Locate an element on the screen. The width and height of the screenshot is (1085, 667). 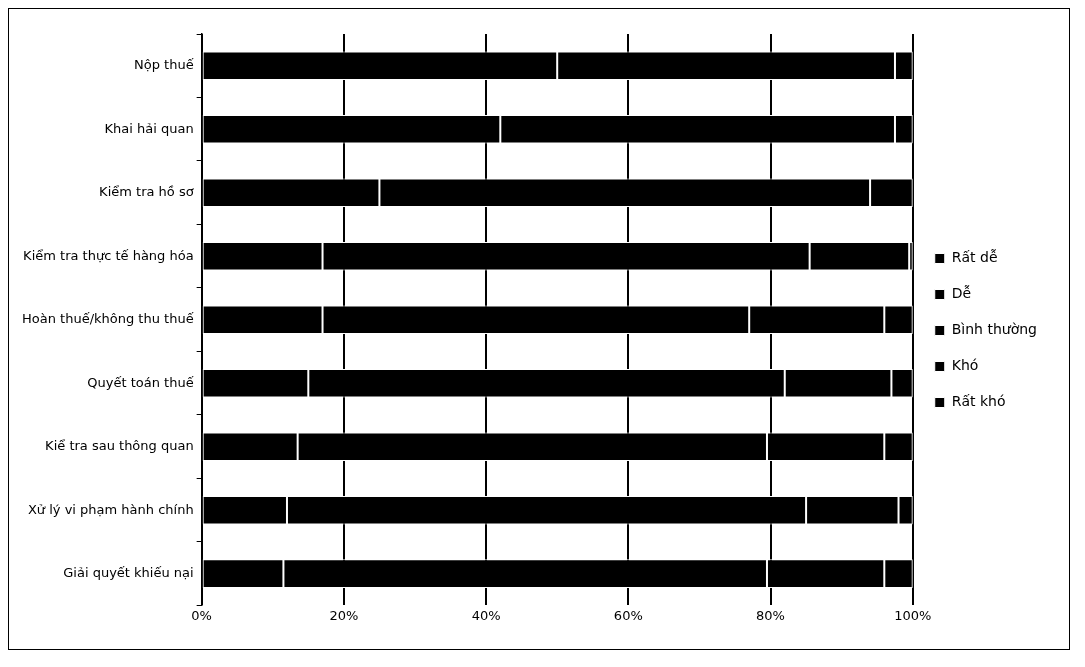
y-tick-label: Hoàn thuế/không thu thuế is located at coordinates (107, 319).